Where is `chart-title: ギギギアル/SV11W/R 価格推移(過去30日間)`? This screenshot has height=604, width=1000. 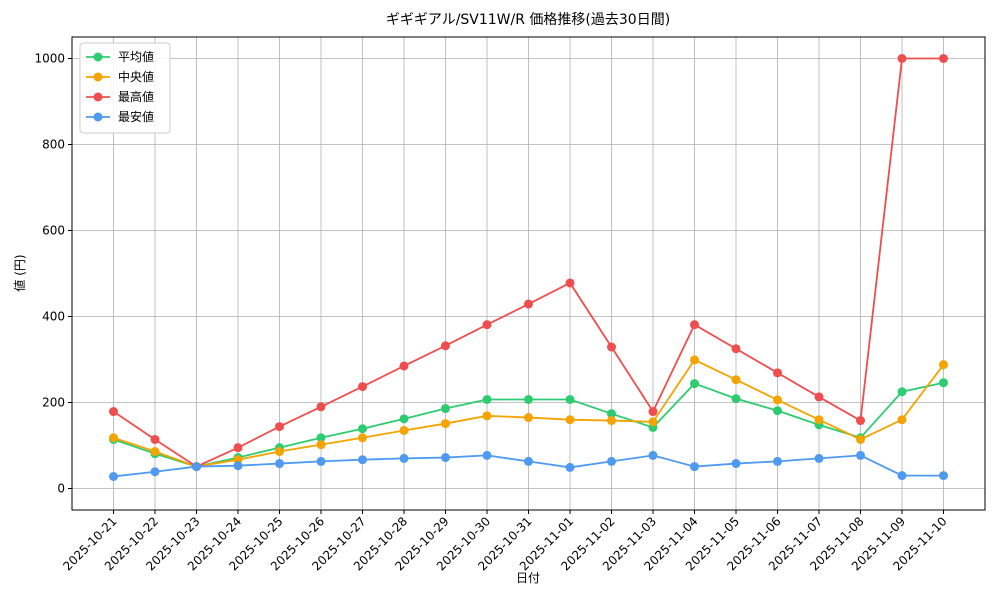 chart-title: ギギギアル/SV11W/R 価格推移(過去30日間) is located at coordinates (528, 20).